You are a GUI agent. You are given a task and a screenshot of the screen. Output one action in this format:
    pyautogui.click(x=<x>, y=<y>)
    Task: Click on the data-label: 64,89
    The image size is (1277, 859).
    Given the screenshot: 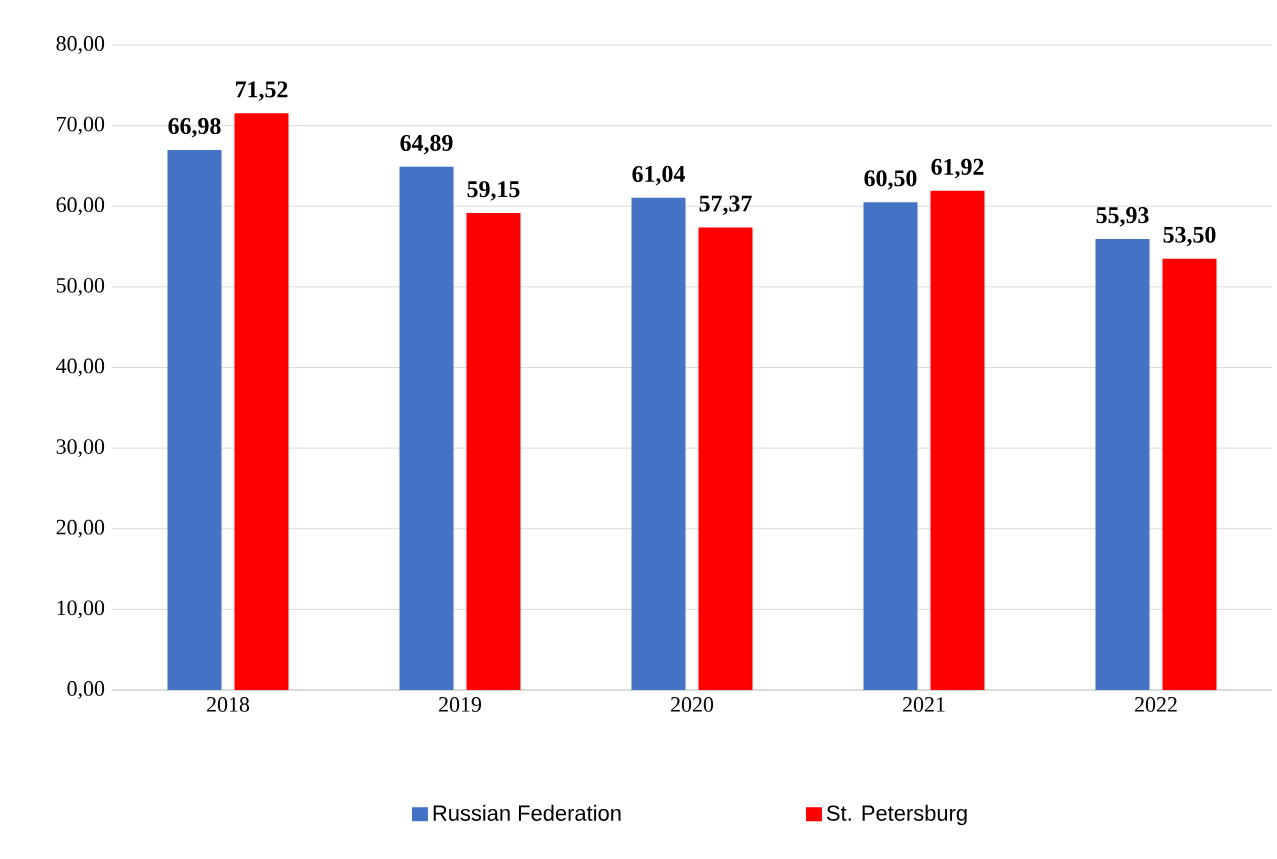 What is the action you would take?
    pyautogui.click(x=426, y=144)
    